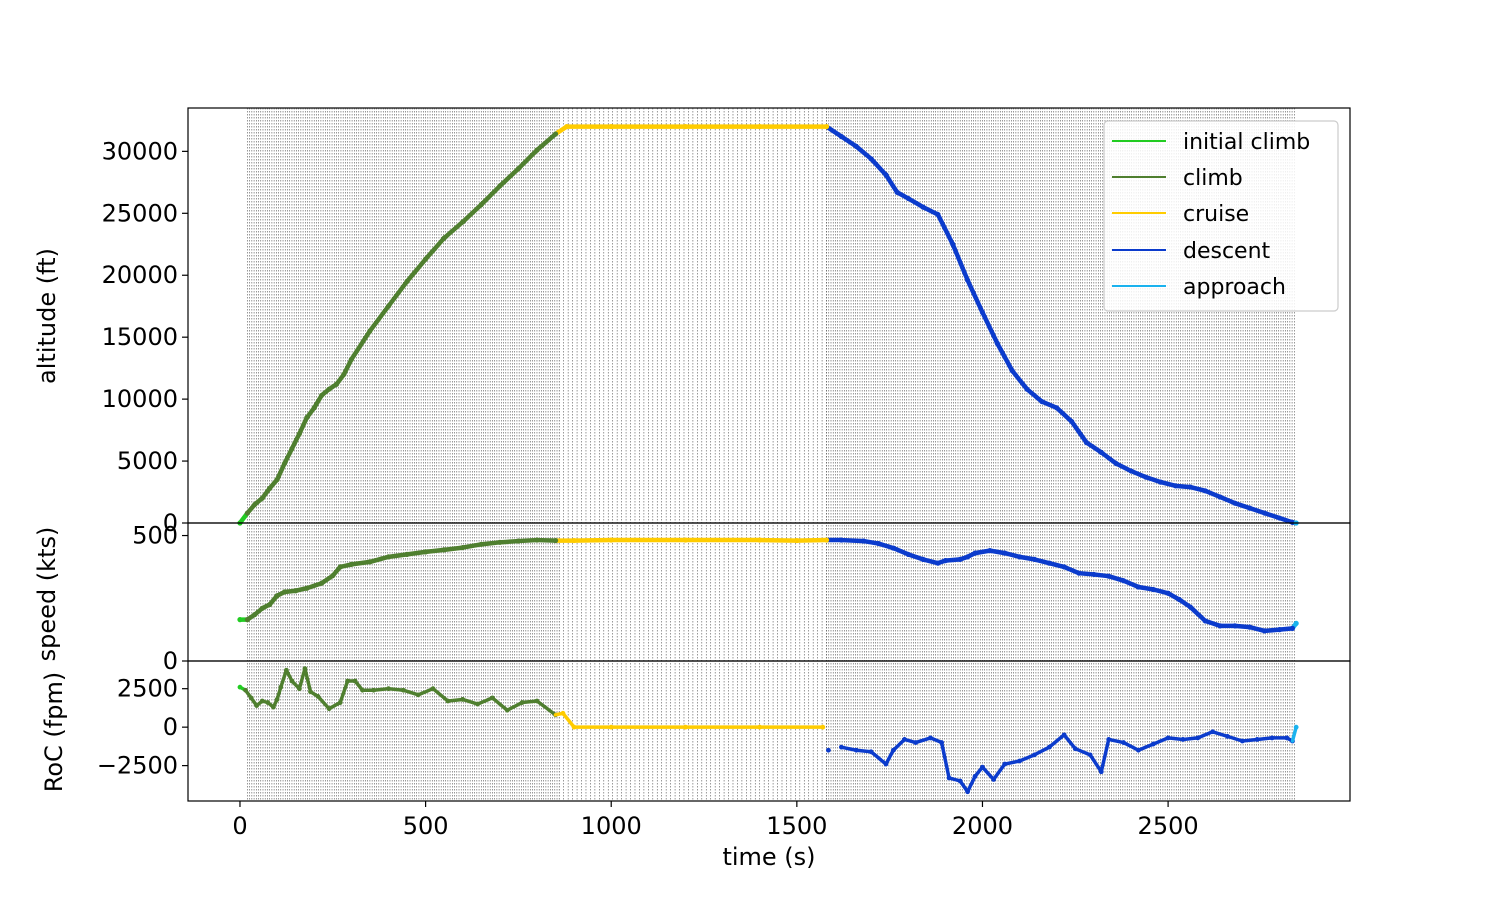  What do you see at coordinates (1234, 287) in the screenshot?
I see `legend-label-approach: approach` at bounding box center [1234, 287].